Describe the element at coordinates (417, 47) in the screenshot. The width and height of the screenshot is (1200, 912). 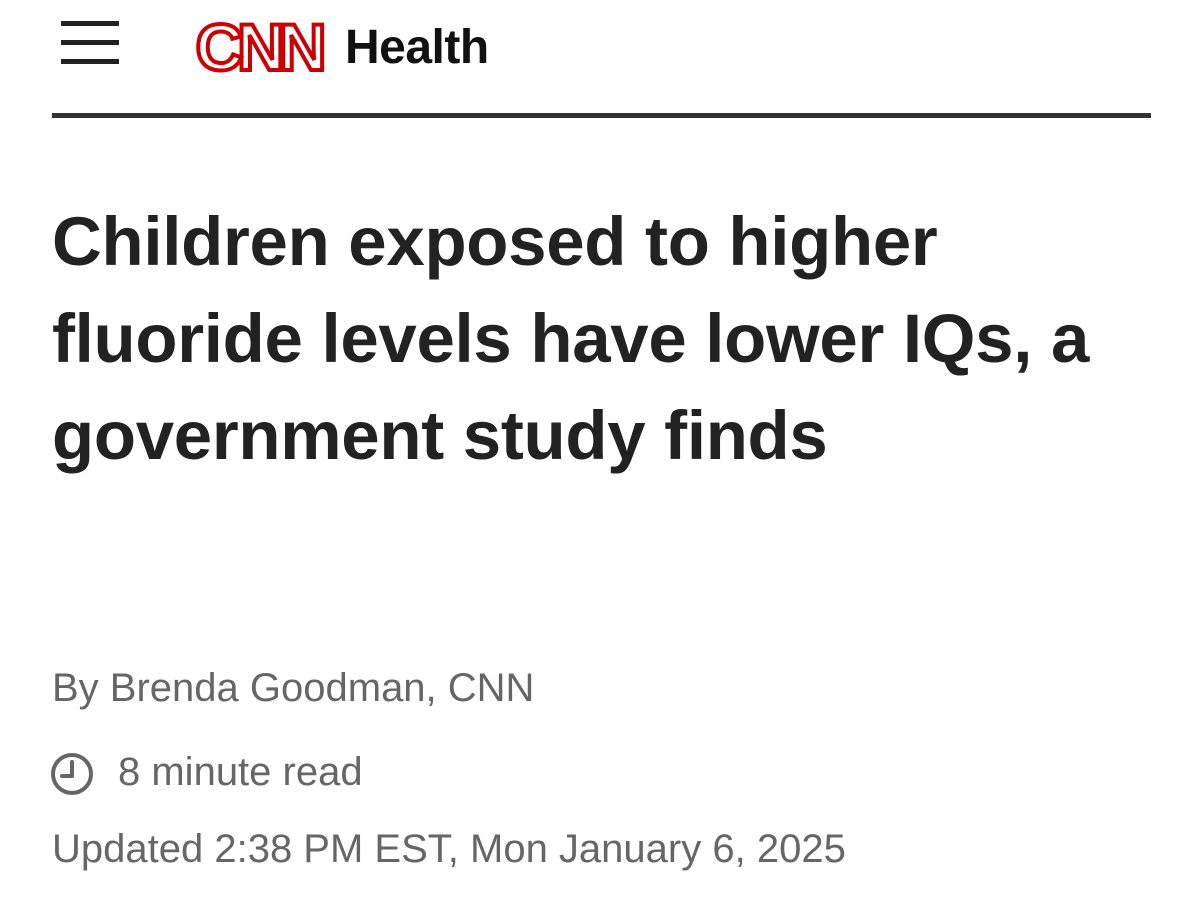
I see `section-name: Health` at that location.